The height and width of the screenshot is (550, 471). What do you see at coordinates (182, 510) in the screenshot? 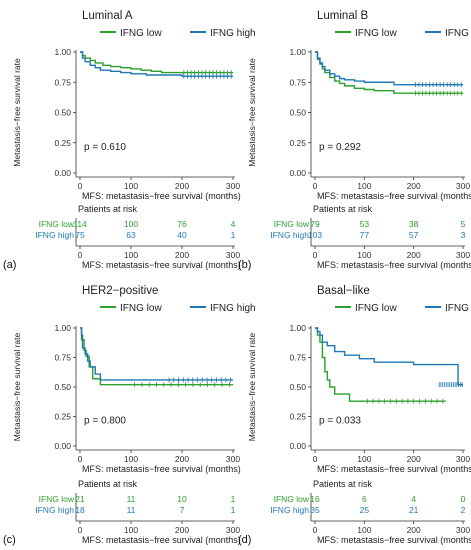
I see `risk-count-high: 7` at bounding box center [182, 510].